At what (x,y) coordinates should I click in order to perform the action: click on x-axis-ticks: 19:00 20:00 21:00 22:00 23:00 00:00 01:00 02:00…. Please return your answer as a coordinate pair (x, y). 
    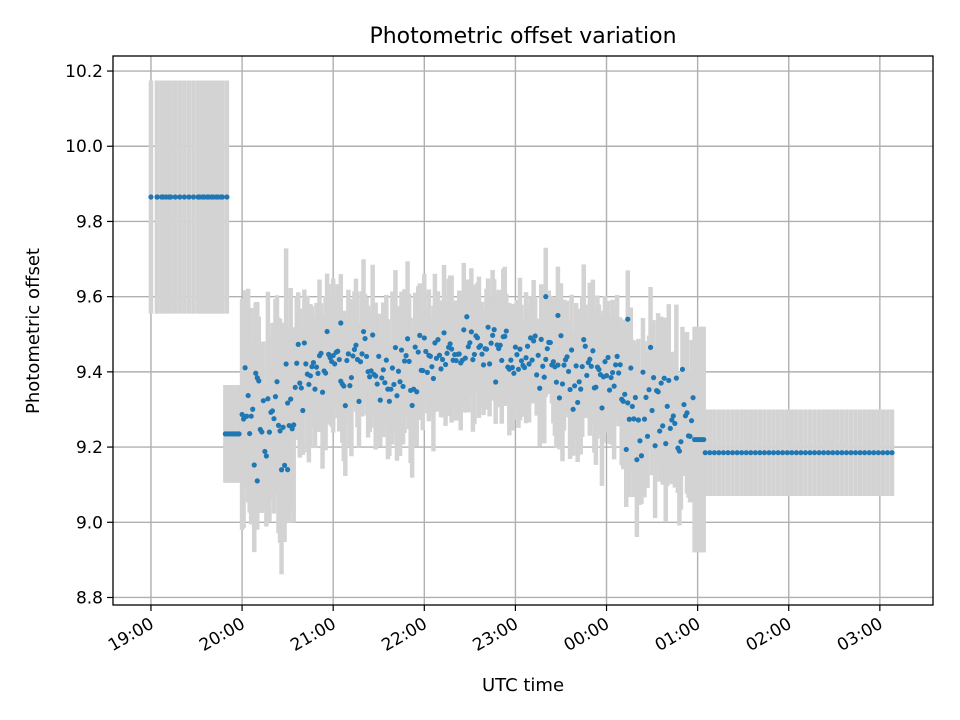
    Looking at the image, I should click on (495, 630).